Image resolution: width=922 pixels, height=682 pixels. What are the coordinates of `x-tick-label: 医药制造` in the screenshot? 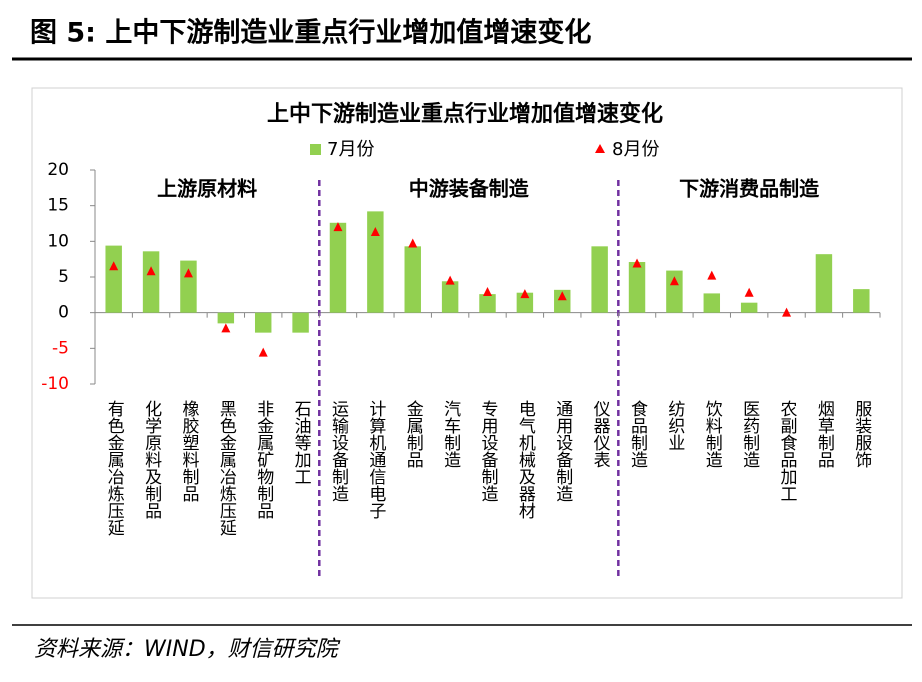 It's located at (749, 434).